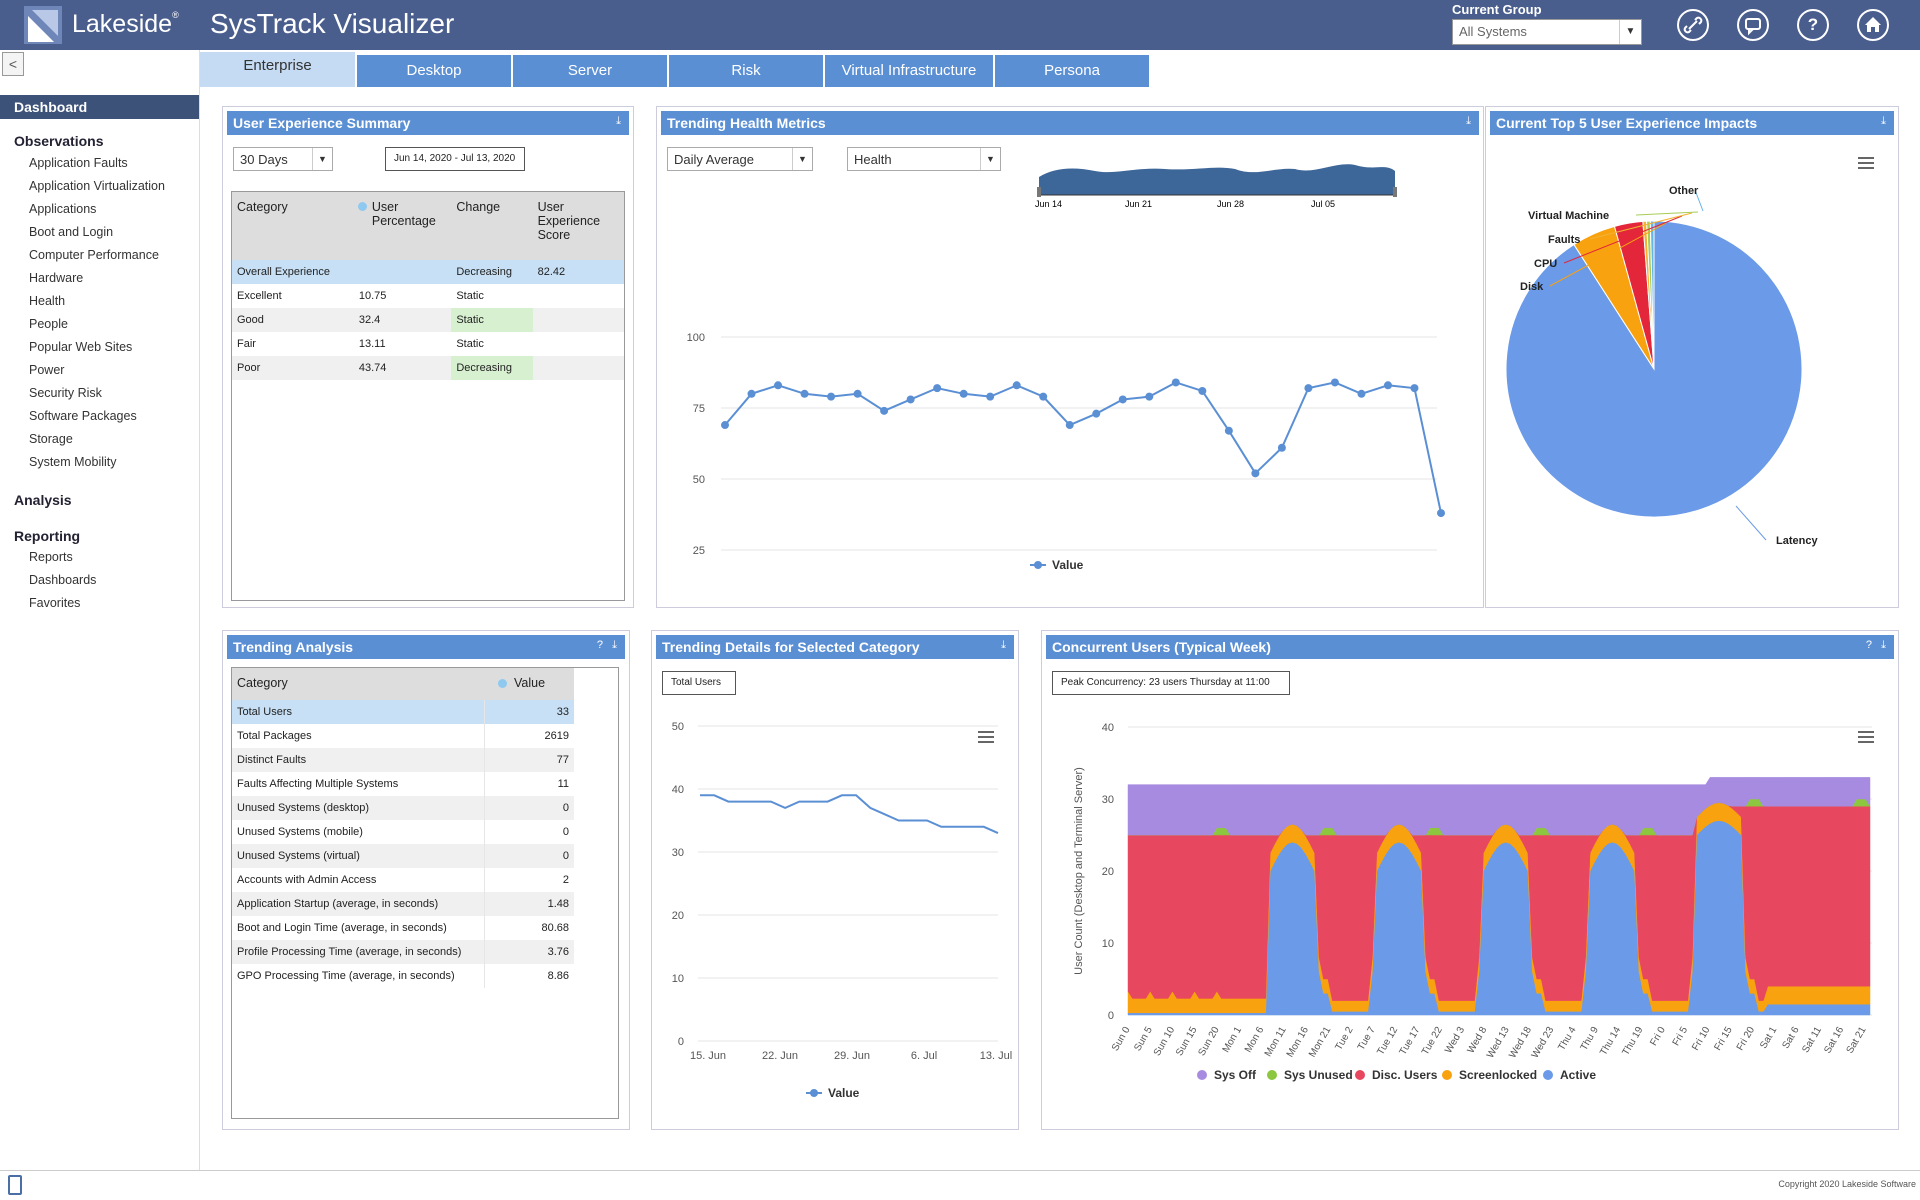 This screenshot has width=1920, height=1200. Describe the element at coordinates (1072, 71) in the screenshot. I see `tab-persona: Persona` at that location.